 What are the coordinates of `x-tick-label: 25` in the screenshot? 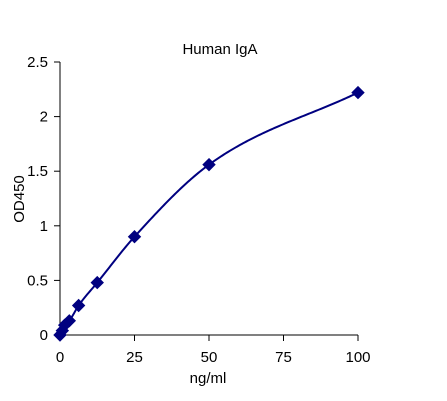 It's located at (134, 357).